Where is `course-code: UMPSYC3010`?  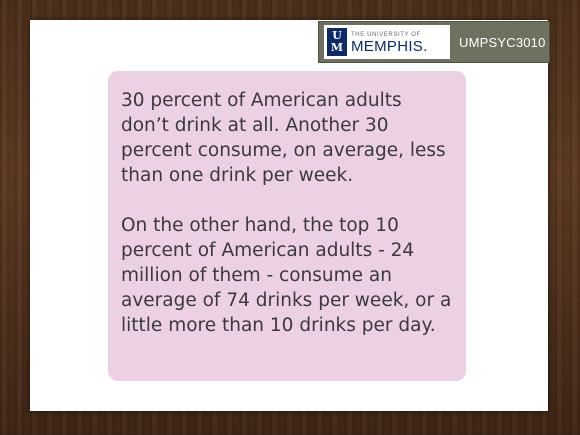 course-code: UMPSYC3010 is located at coordinates (502, 42).